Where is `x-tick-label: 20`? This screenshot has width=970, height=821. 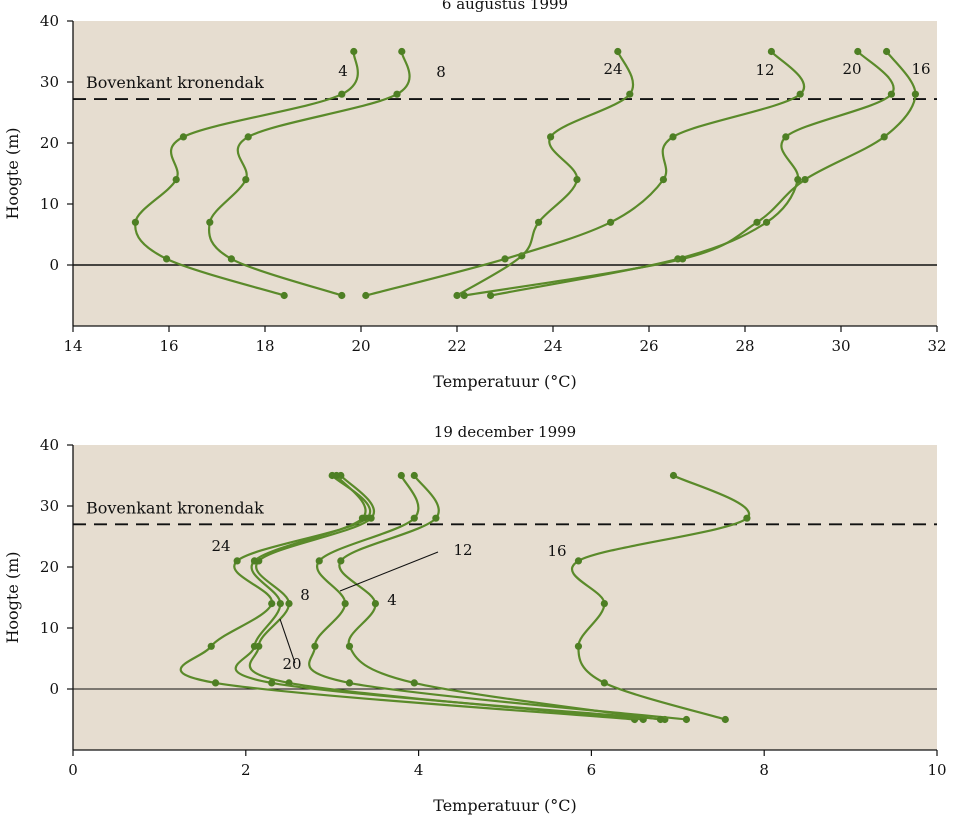
x-tick-label: 20 is located at coordinates (360, 346).